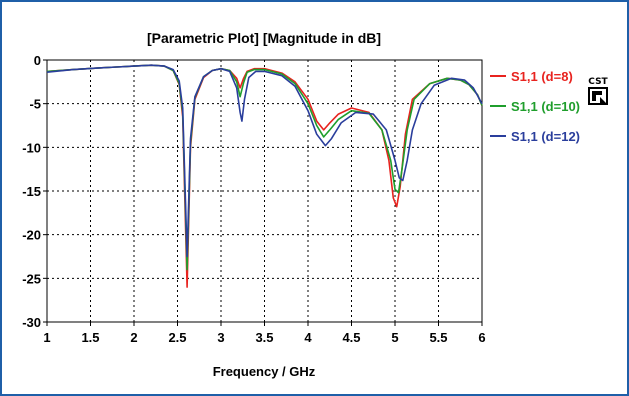 The width and height of the screenshot is (629, 396). I want to click on x-tick-label: 3.5, so click(264, 337).